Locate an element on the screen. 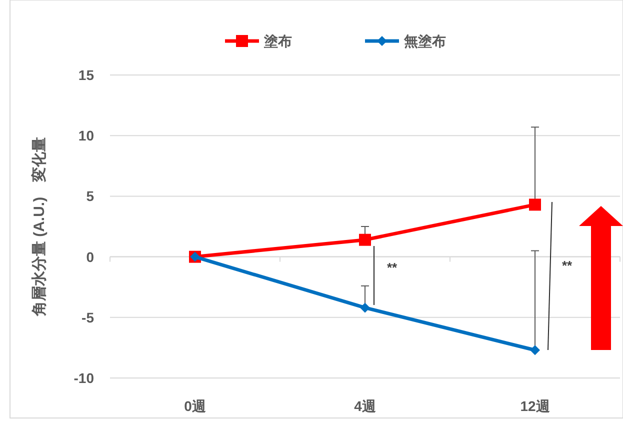 Image resolution: width=623 pixels, height=426 pixels. x-tick-label: 4週 is located at coordinates (365, 406).